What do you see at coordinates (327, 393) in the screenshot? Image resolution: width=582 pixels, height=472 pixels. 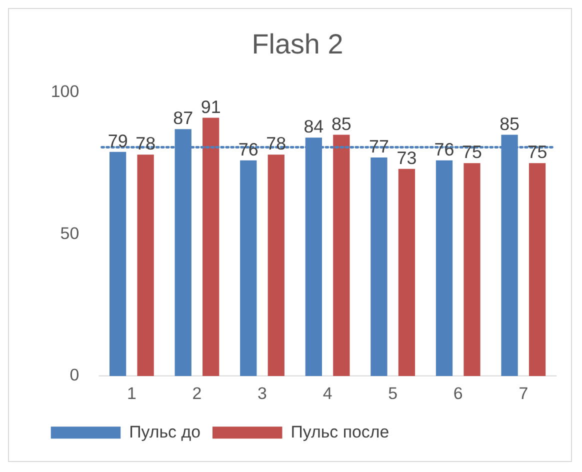 I see `x-tick-label: 4` at bounding box center [327, 393].